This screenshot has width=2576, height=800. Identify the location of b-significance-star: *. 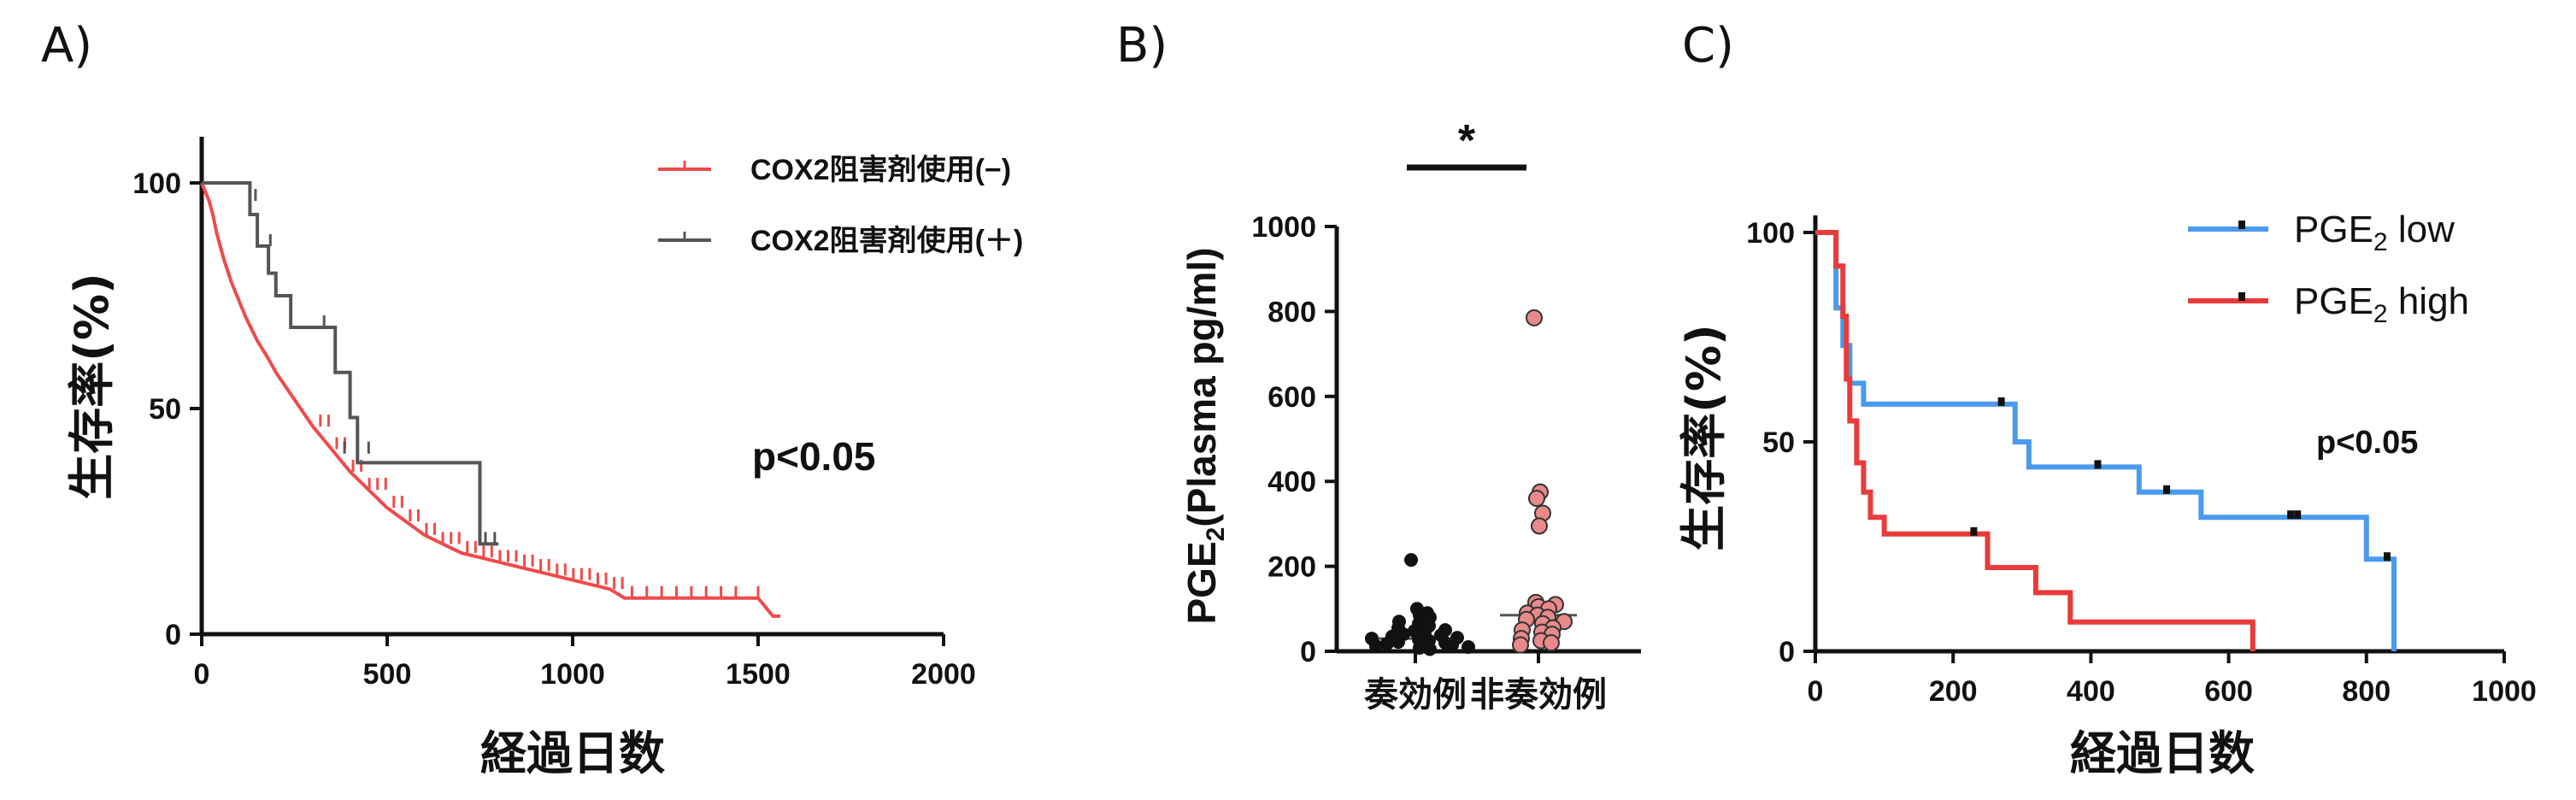
(1467, 141).